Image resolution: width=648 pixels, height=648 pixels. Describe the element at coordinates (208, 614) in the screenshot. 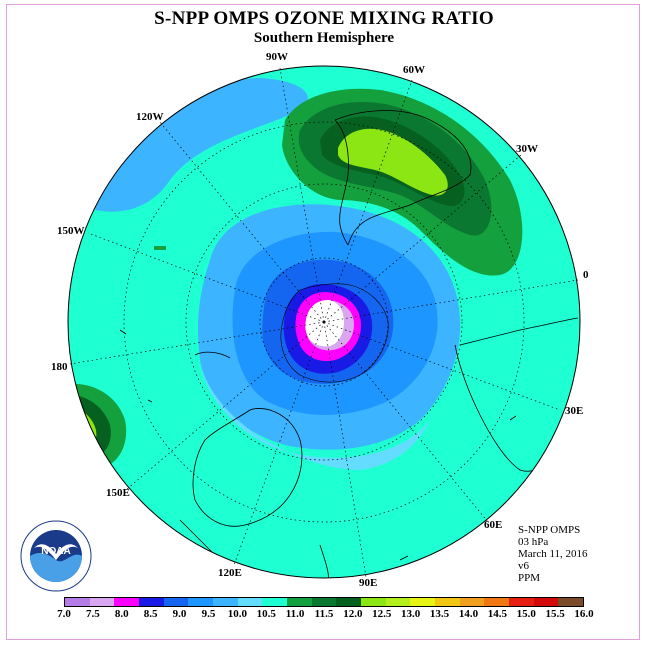

I see `color-scale-tick-label: 9.5` at that location.